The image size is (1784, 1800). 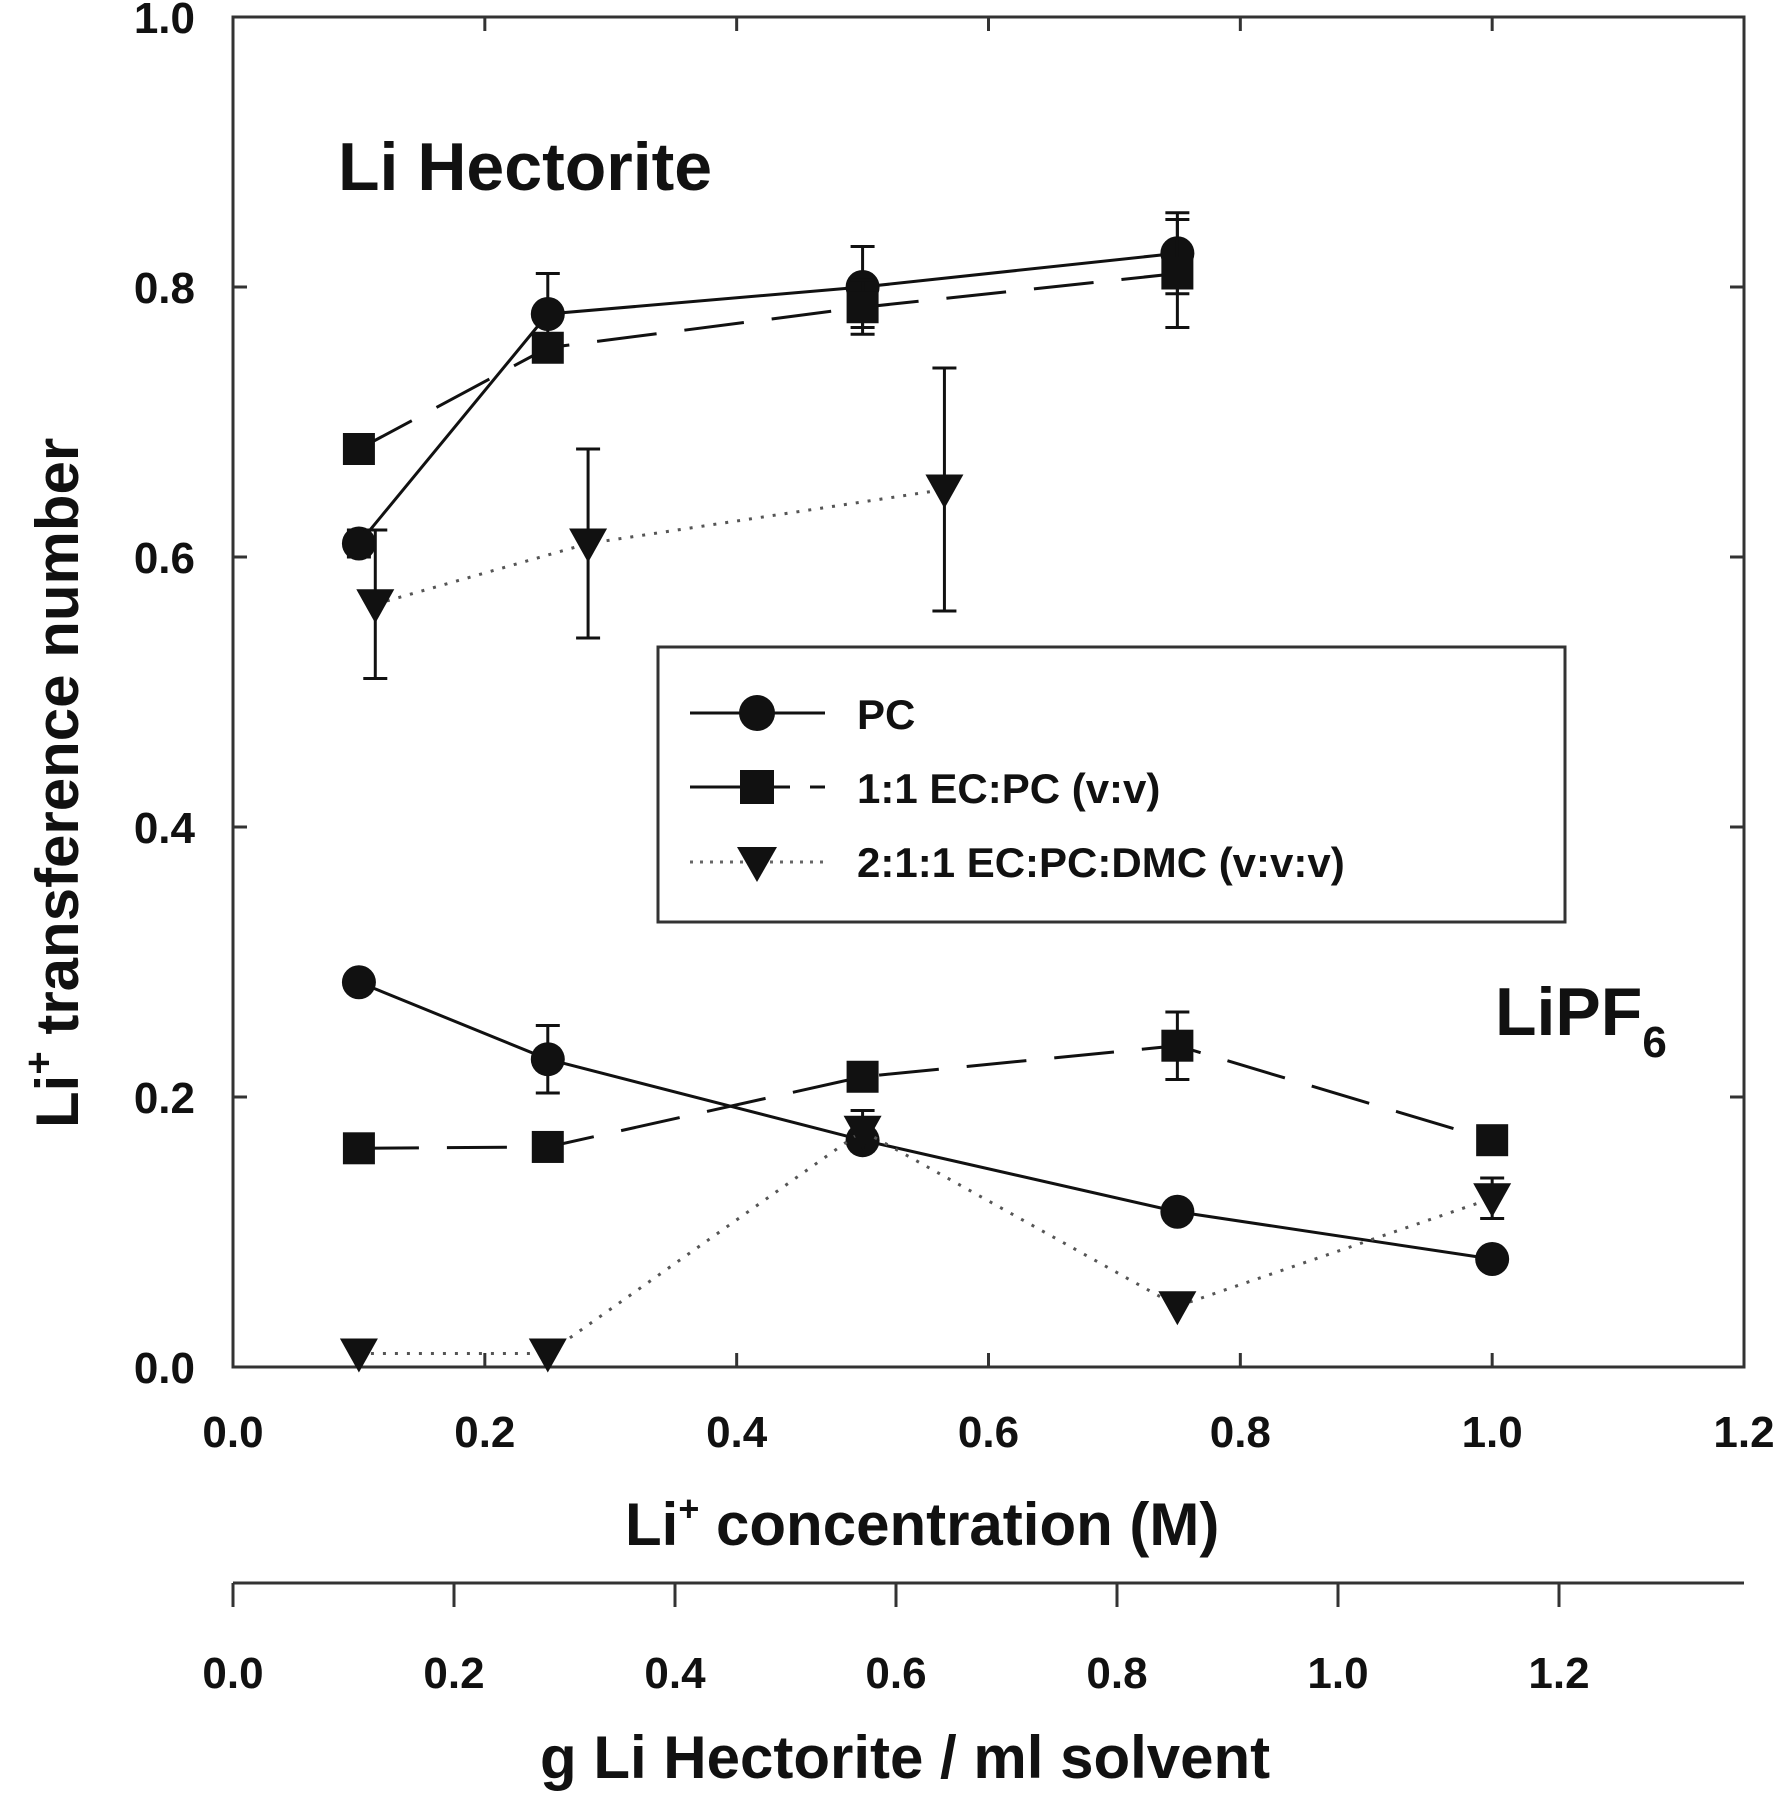 I want to click on svg-text: 1:1 EC:PC (v:v), so click(x=1008, y=788).